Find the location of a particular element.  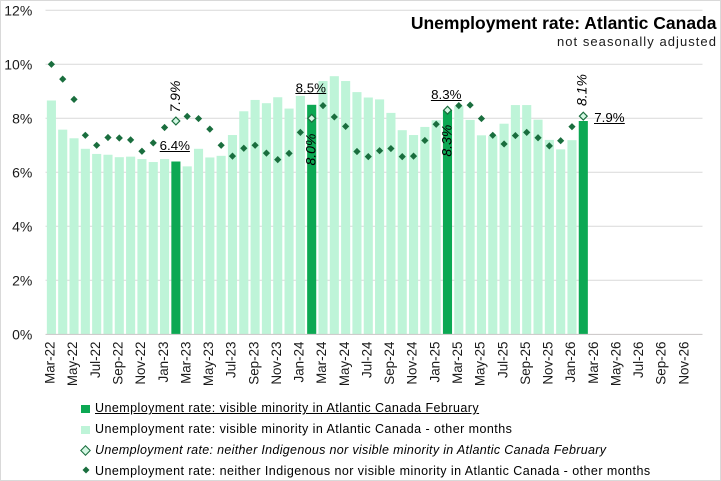

svg-text: Nov-23 is located at coordinates (276, 363).